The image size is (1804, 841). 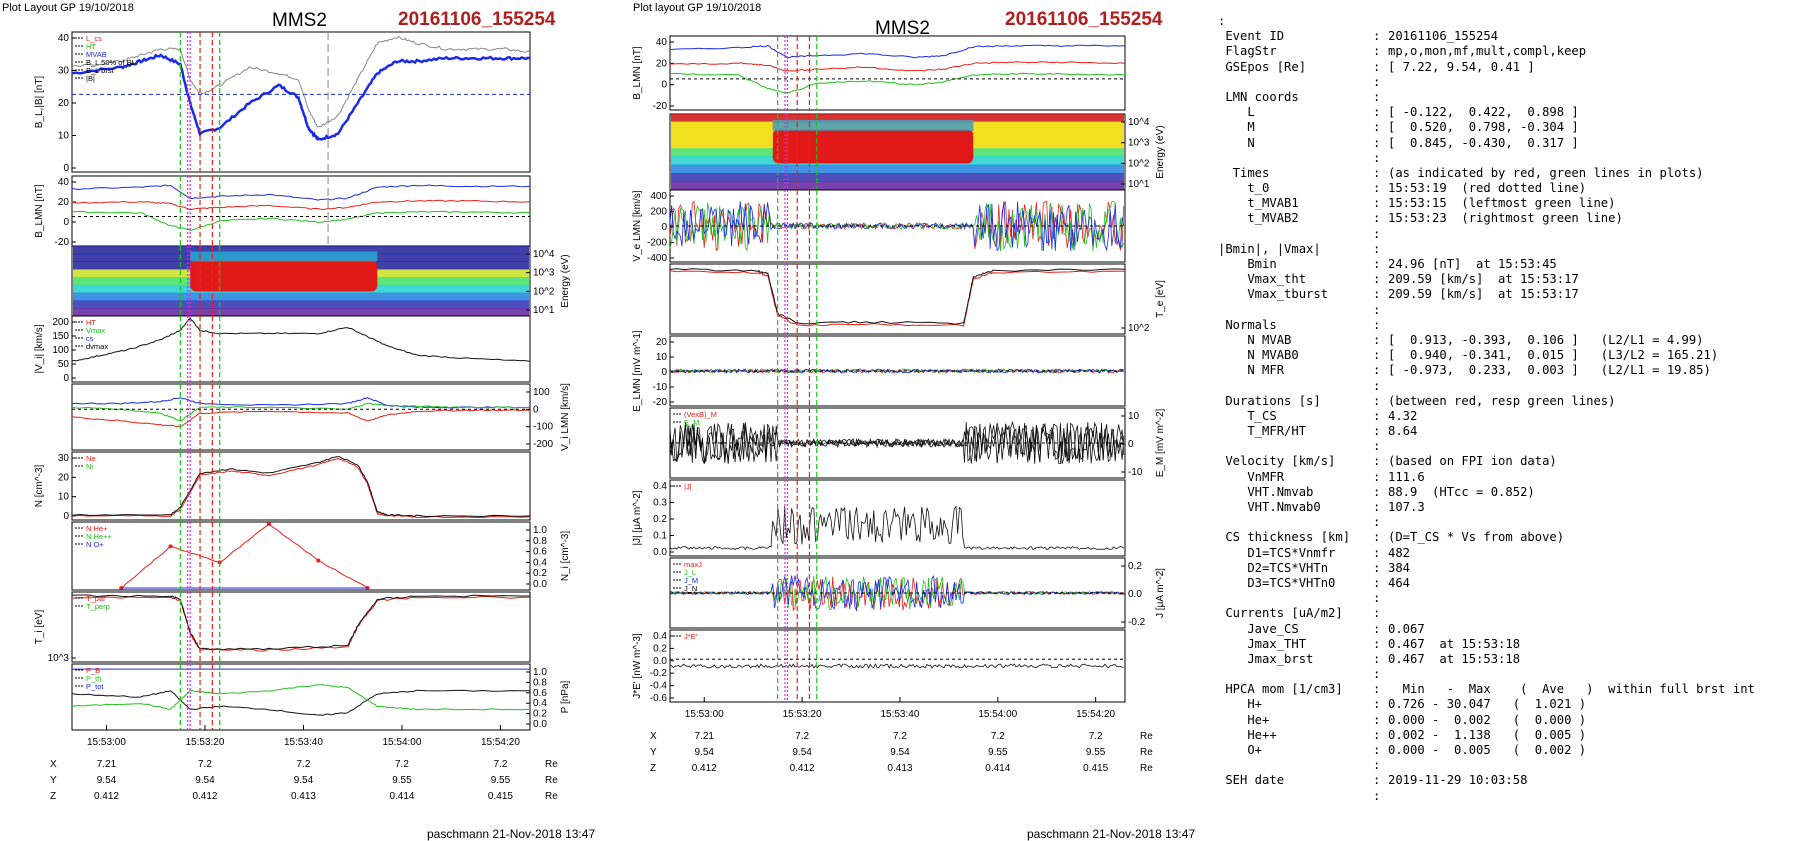 I want to click on summary-line: t_MVAB1:15:53:15 (leftmost green line), so click(x=1508, y=203).